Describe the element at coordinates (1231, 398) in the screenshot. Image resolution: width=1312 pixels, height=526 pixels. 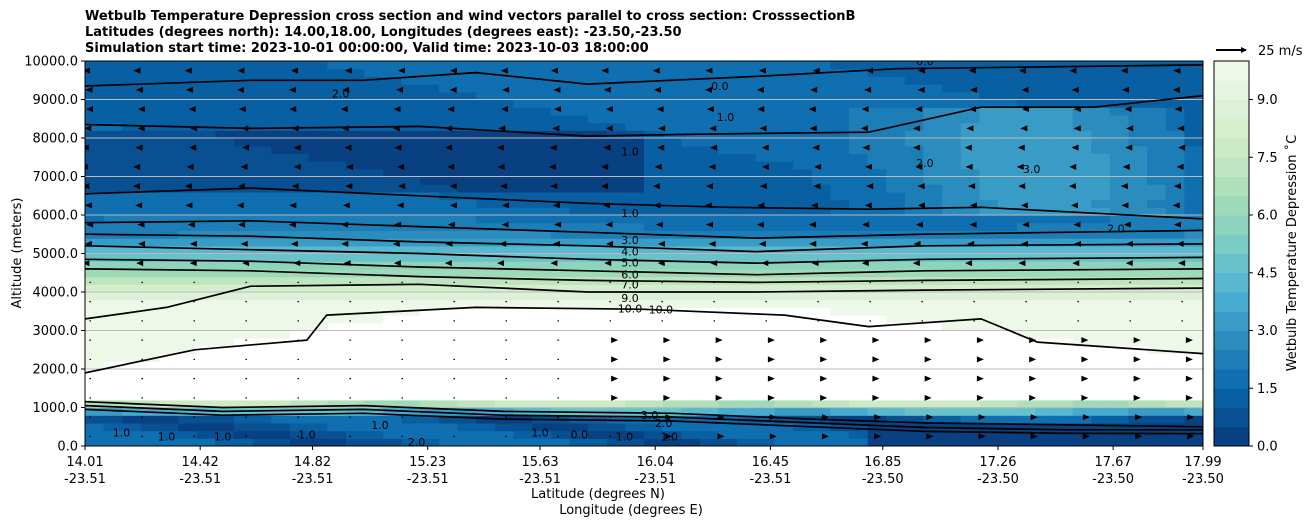
I see `colorbar-swatch` at that location.